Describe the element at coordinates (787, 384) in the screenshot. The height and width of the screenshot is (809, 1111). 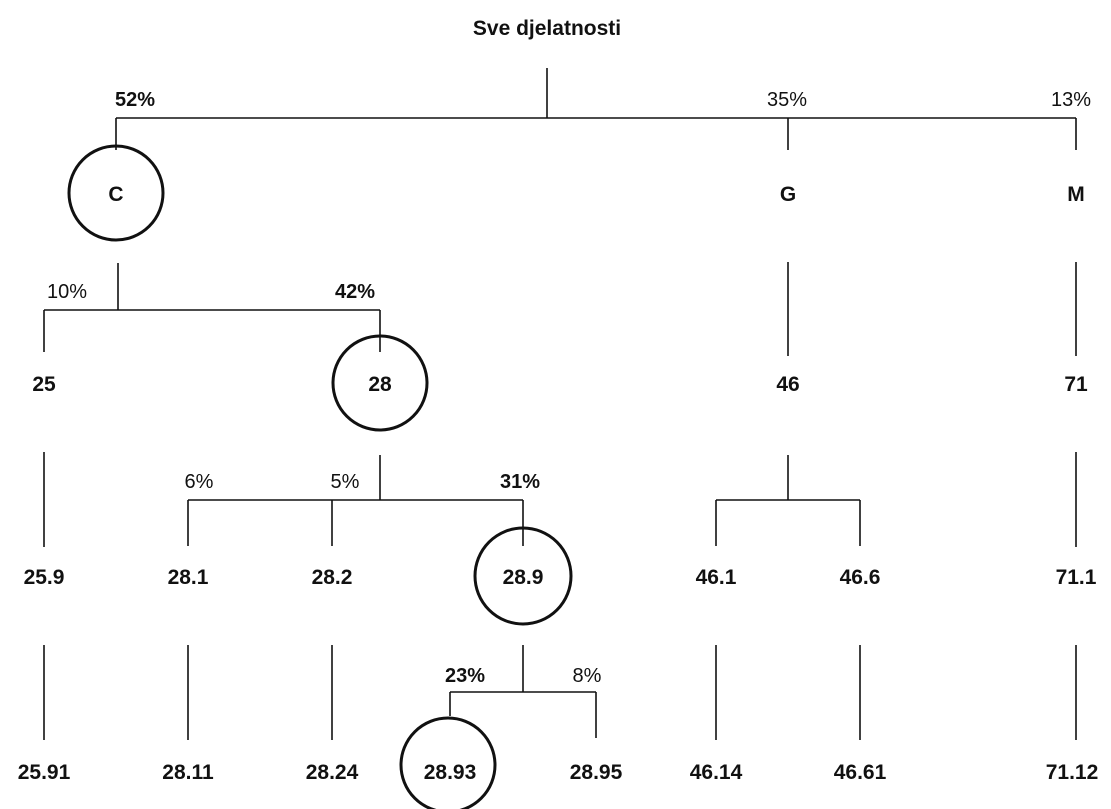
I see `node-46: 46` at that location.